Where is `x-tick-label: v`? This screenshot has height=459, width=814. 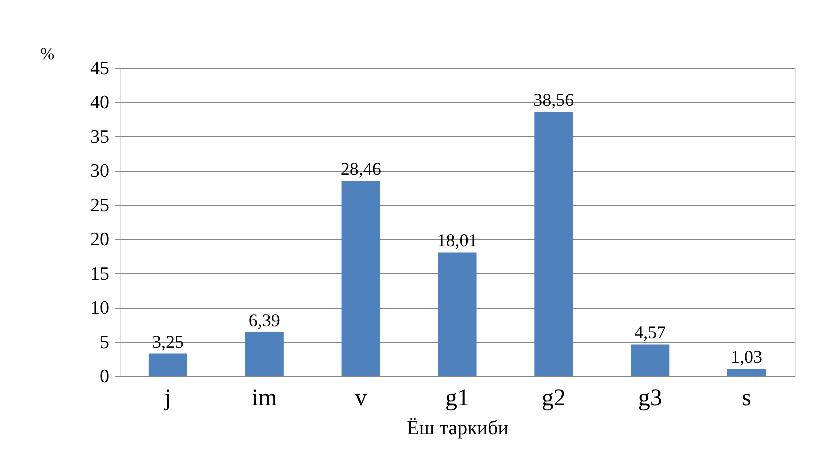 x-tick-label: v is located at coordinates (361, 399).